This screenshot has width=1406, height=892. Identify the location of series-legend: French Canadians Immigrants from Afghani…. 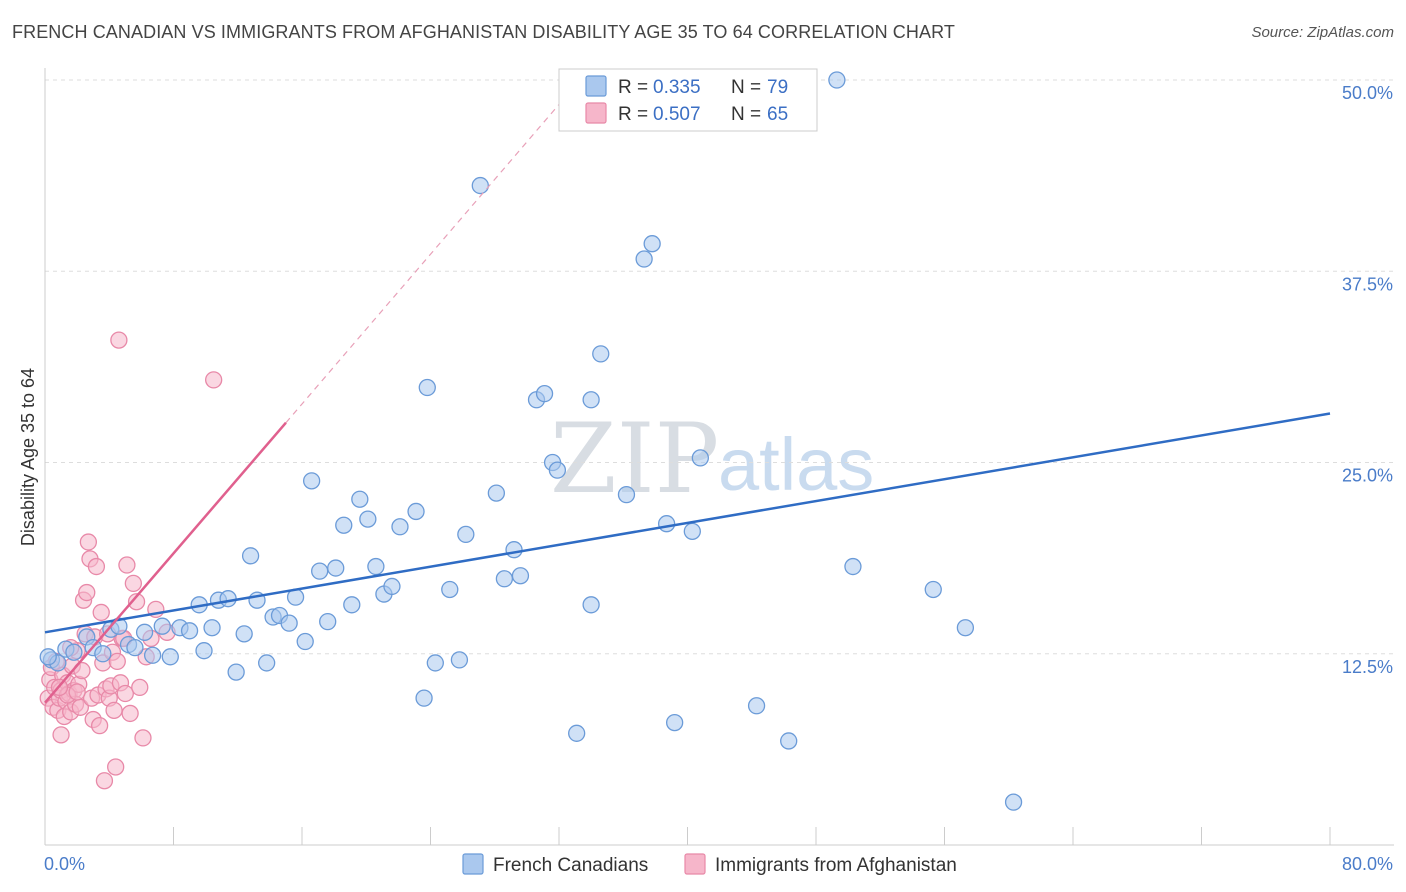
(709, 864).